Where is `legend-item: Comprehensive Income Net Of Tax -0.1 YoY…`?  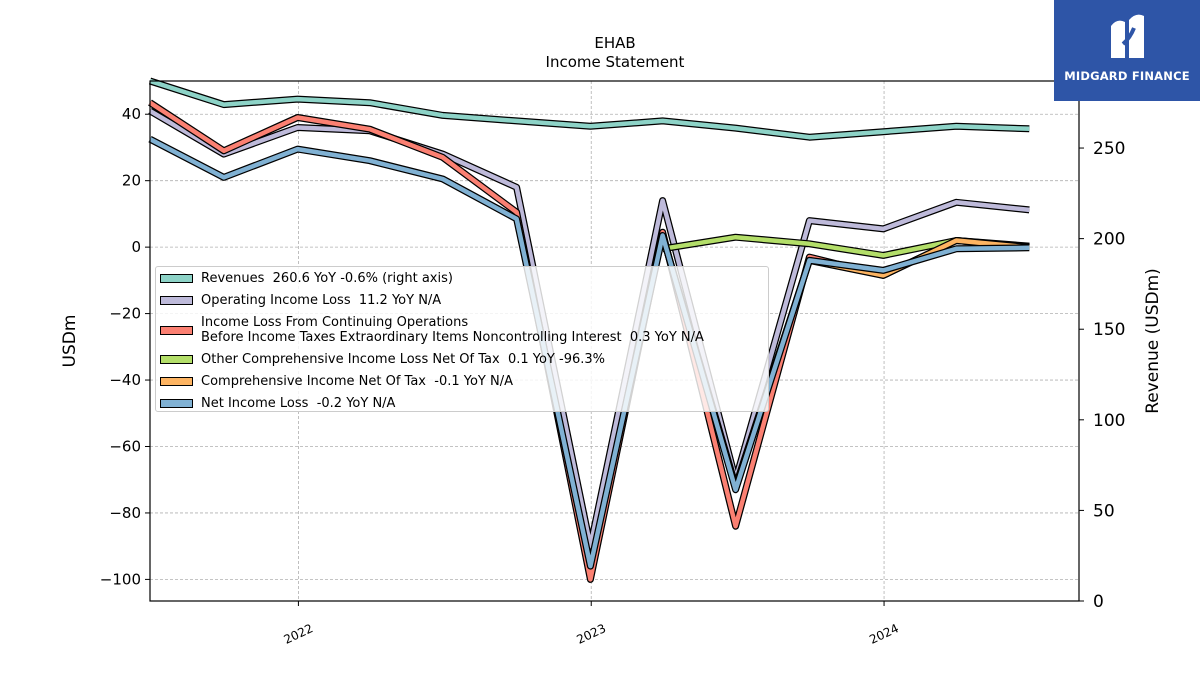 legend-item: Comprehensive Income Net Of Tax -0.1 YoY… is located at coordinates (336, 381).